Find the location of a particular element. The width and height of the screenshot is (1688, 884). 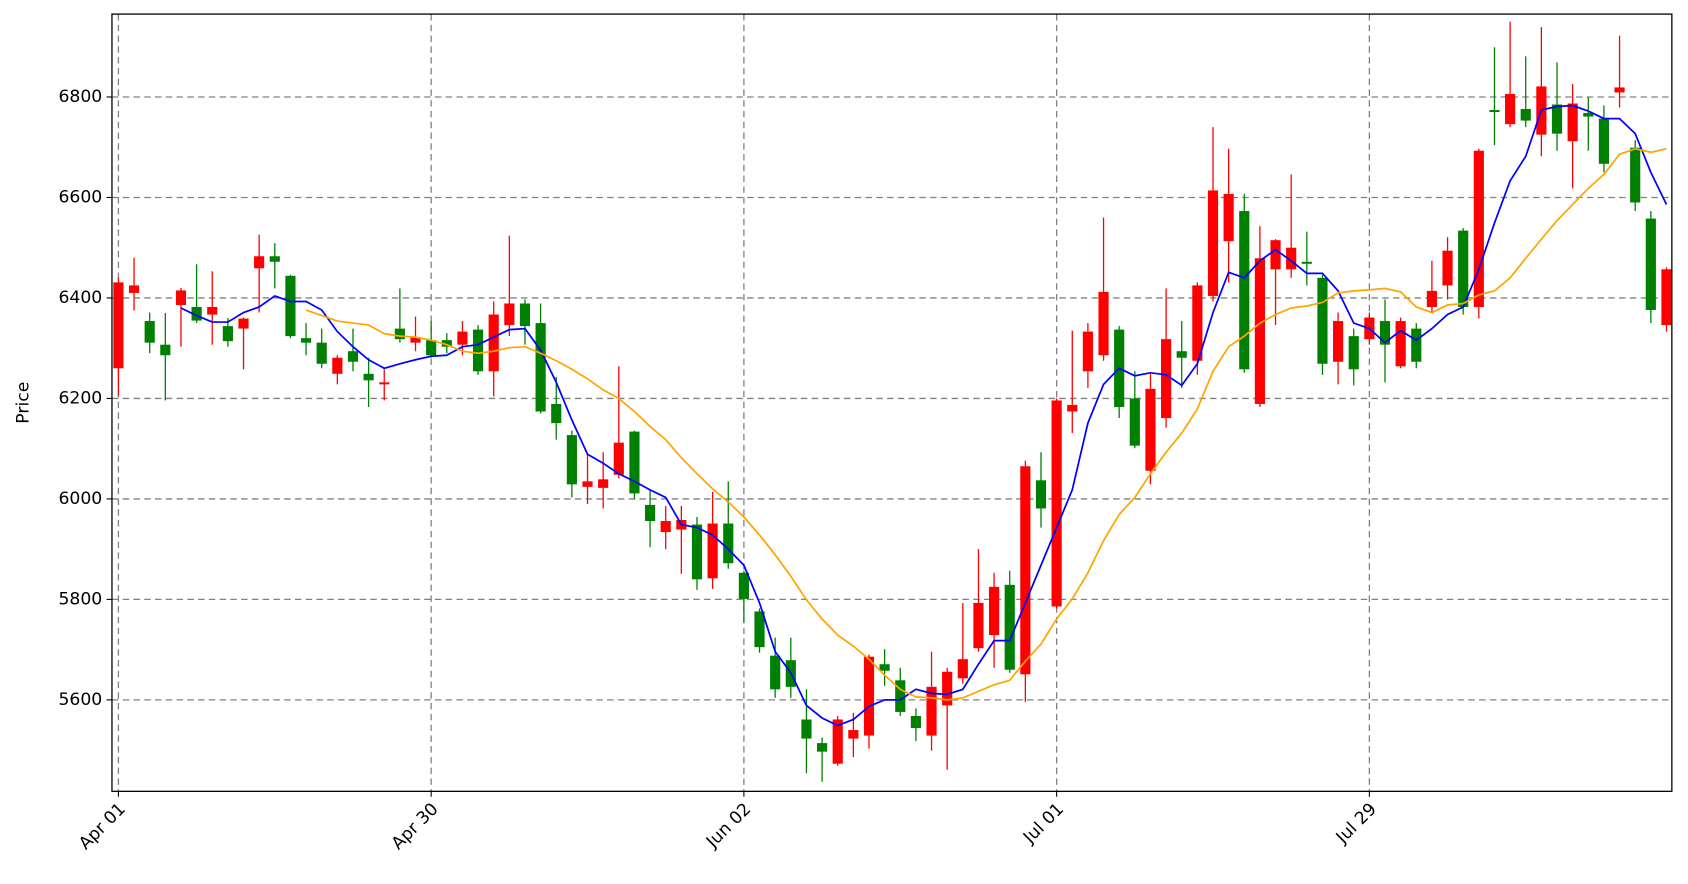

y-tick-label: 5600 is located at coordinates (80, 700).